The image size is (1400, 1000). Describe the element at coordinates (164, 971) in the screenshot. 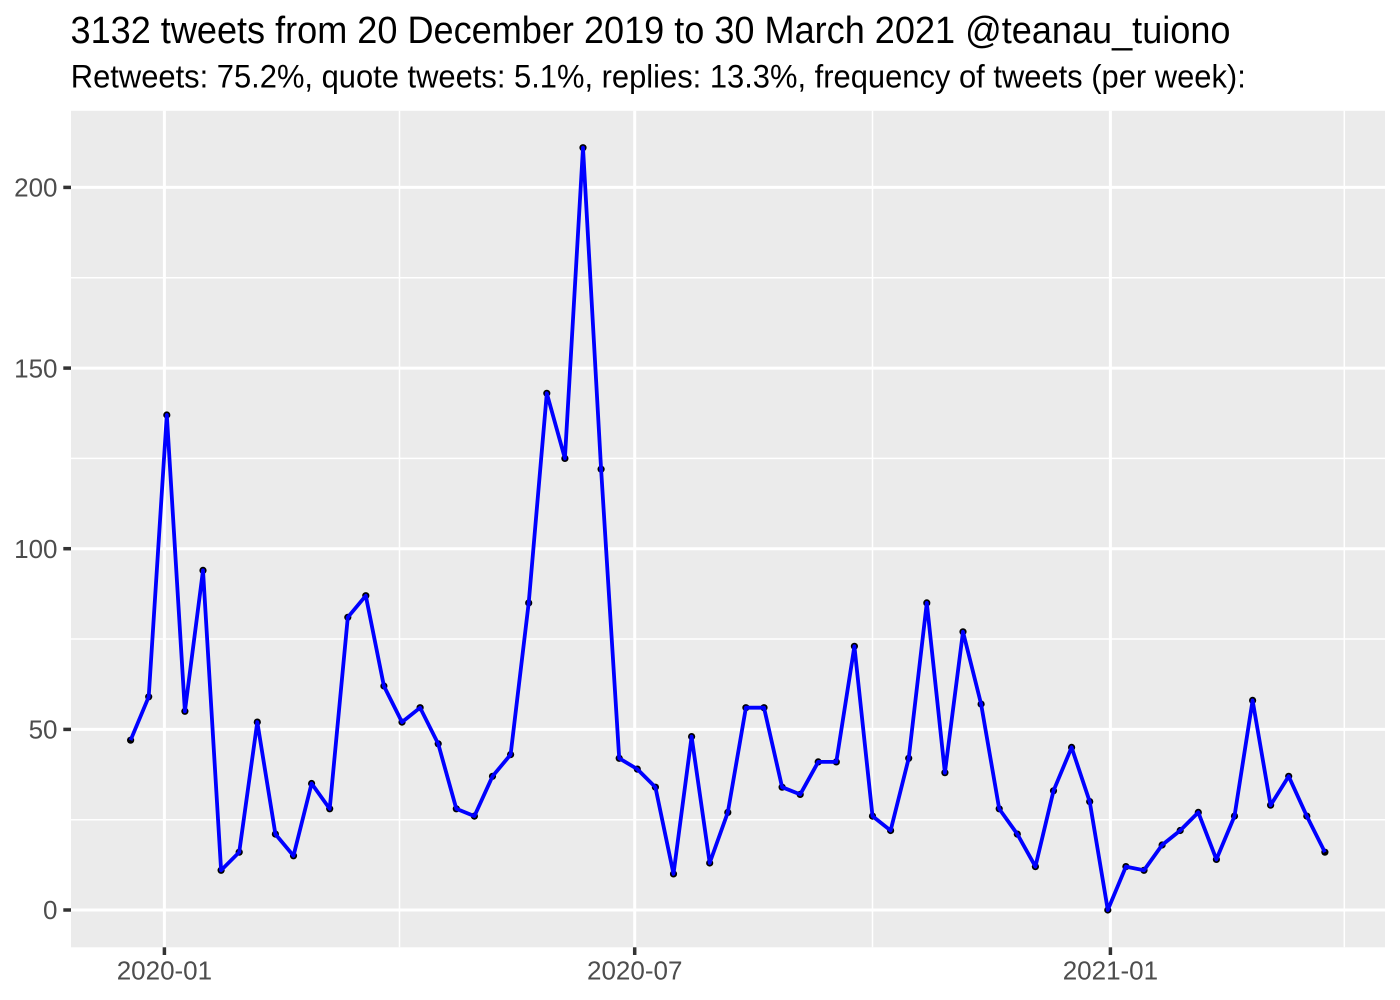

I see `svg-text: 2020-01` at that location.